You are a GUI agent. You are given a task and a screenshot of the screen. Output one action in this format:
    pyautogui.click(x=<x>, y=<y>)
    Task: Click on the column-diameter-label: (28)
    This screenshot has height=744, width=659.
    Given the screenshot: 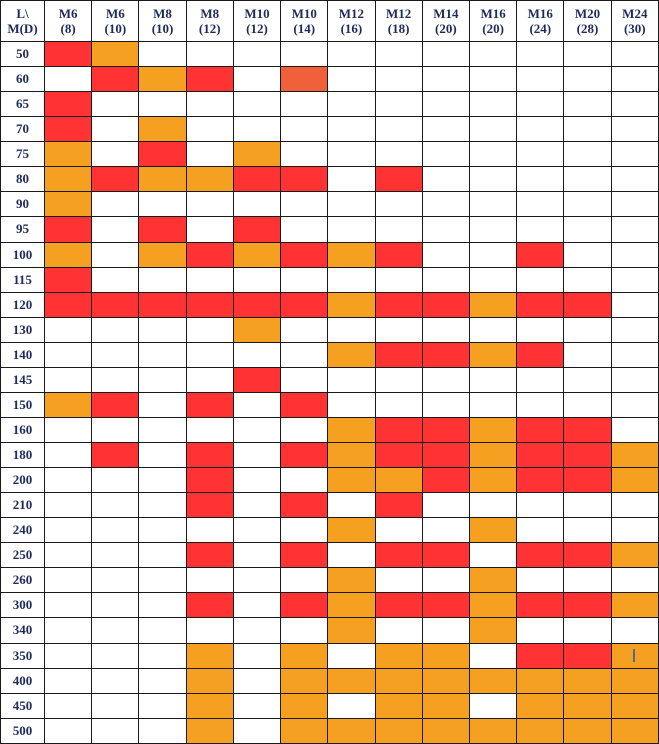 What is the action you would take?
    pyautogui.click(x=587, y=28)
    